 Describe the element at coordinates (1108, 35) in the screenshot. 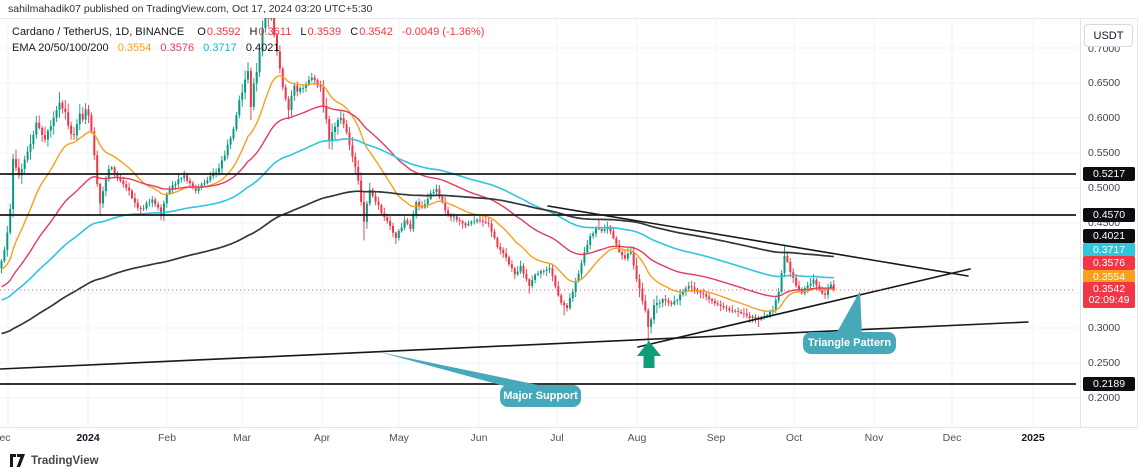

I see `currency-usdt-button: USDT` at that location.